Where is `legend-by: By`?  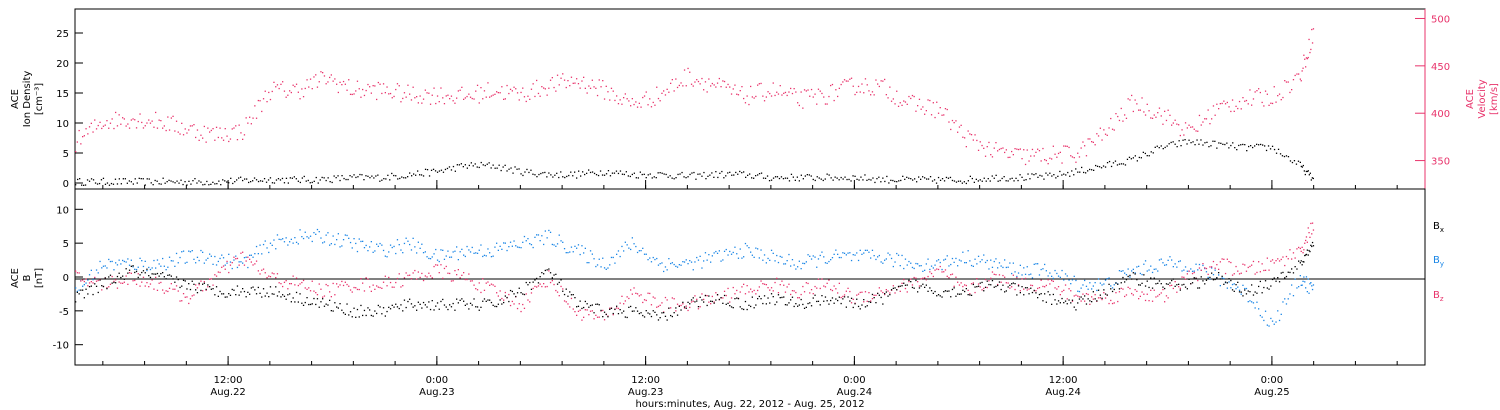
legend-by: By is located at coordinates (1438, 261).